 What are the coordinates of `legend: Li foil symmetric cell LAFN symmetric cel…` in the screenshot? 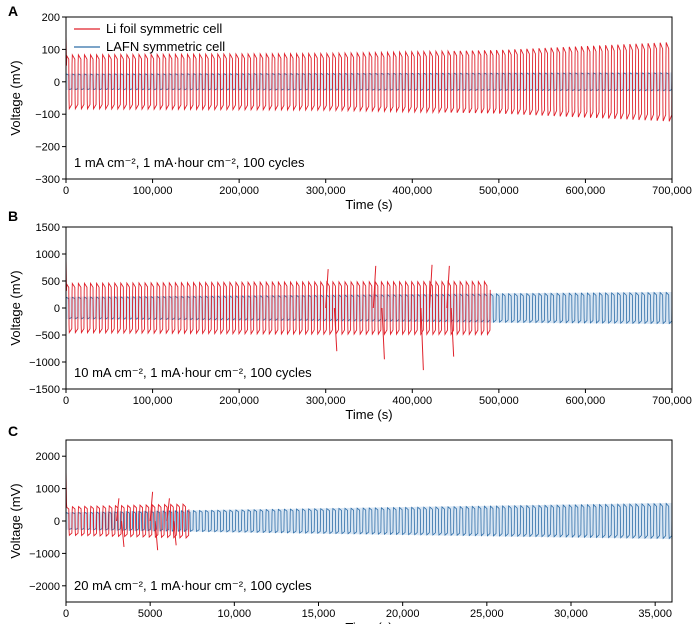 It's located at (149, 37).